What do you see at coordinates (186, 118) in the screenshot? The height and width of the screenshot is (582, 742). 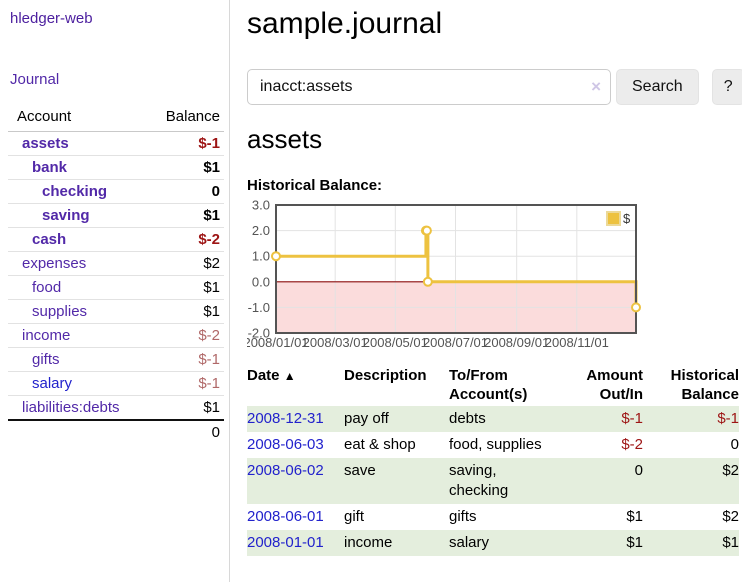 I see `accounts-header-balance: Balance` at bounding box center [186, 118].